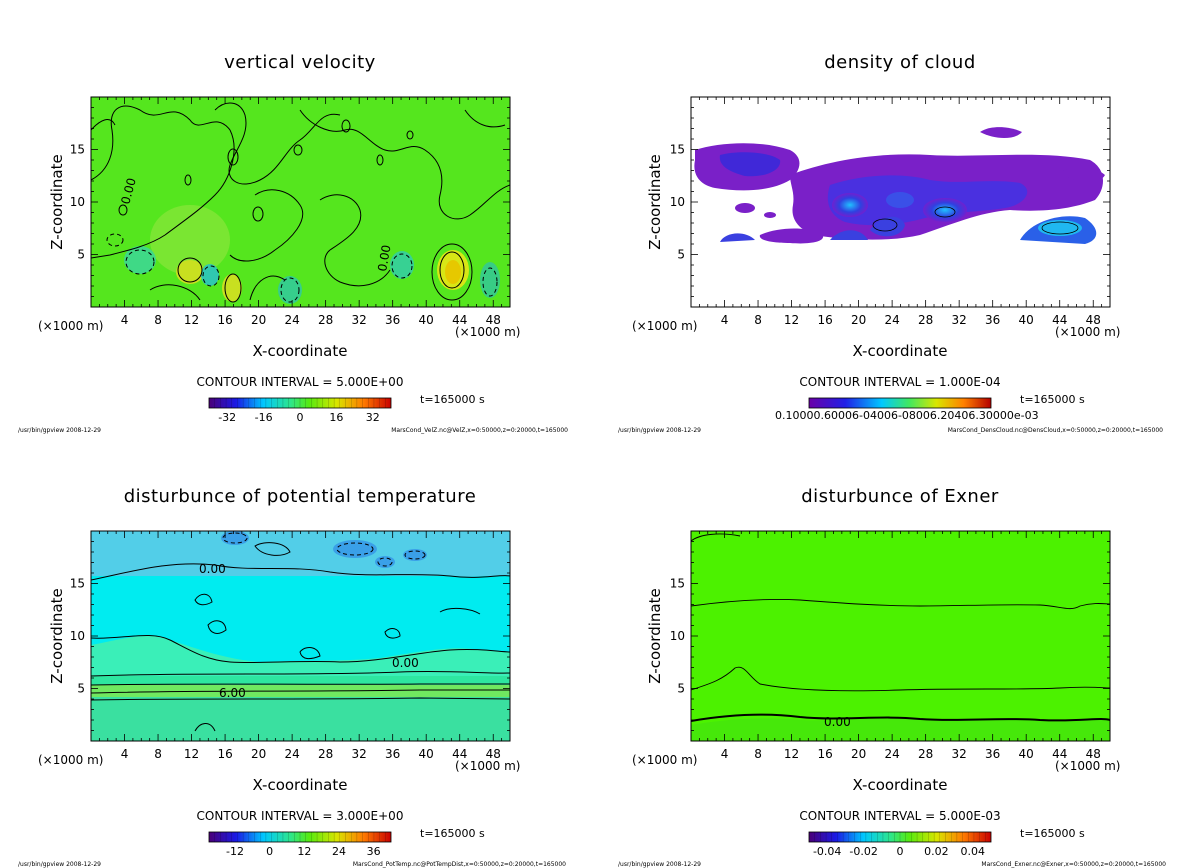 The width and height of the screenshot is (1200, 868). I want to click on field-background, so click(900, 636).